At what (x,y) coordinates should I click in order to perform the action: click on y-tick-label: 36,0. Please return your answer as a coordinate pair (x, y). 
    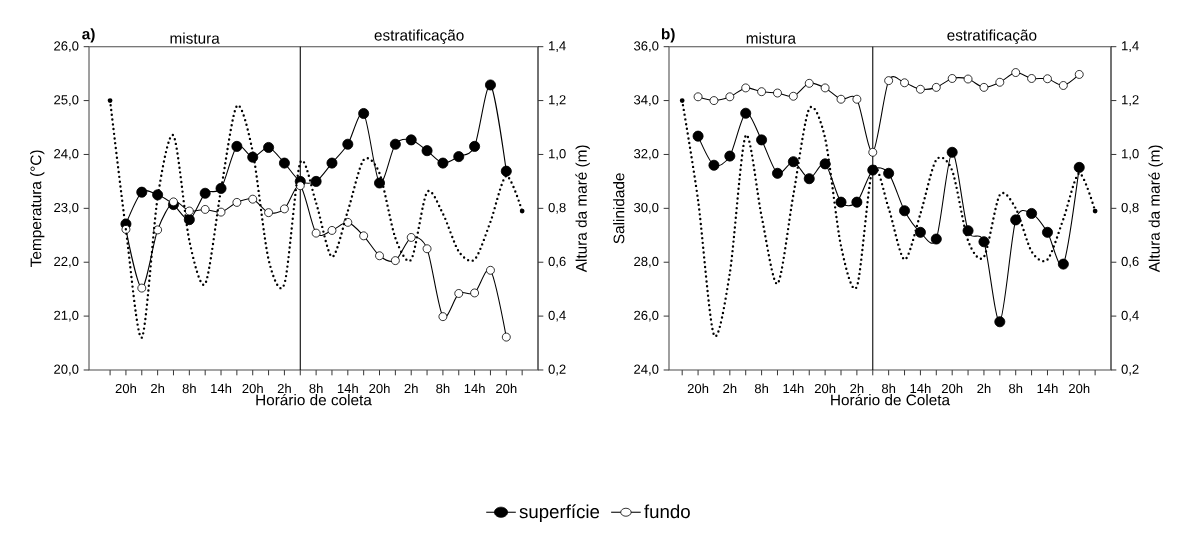
    Looking at the image, I should click on (646, 47).